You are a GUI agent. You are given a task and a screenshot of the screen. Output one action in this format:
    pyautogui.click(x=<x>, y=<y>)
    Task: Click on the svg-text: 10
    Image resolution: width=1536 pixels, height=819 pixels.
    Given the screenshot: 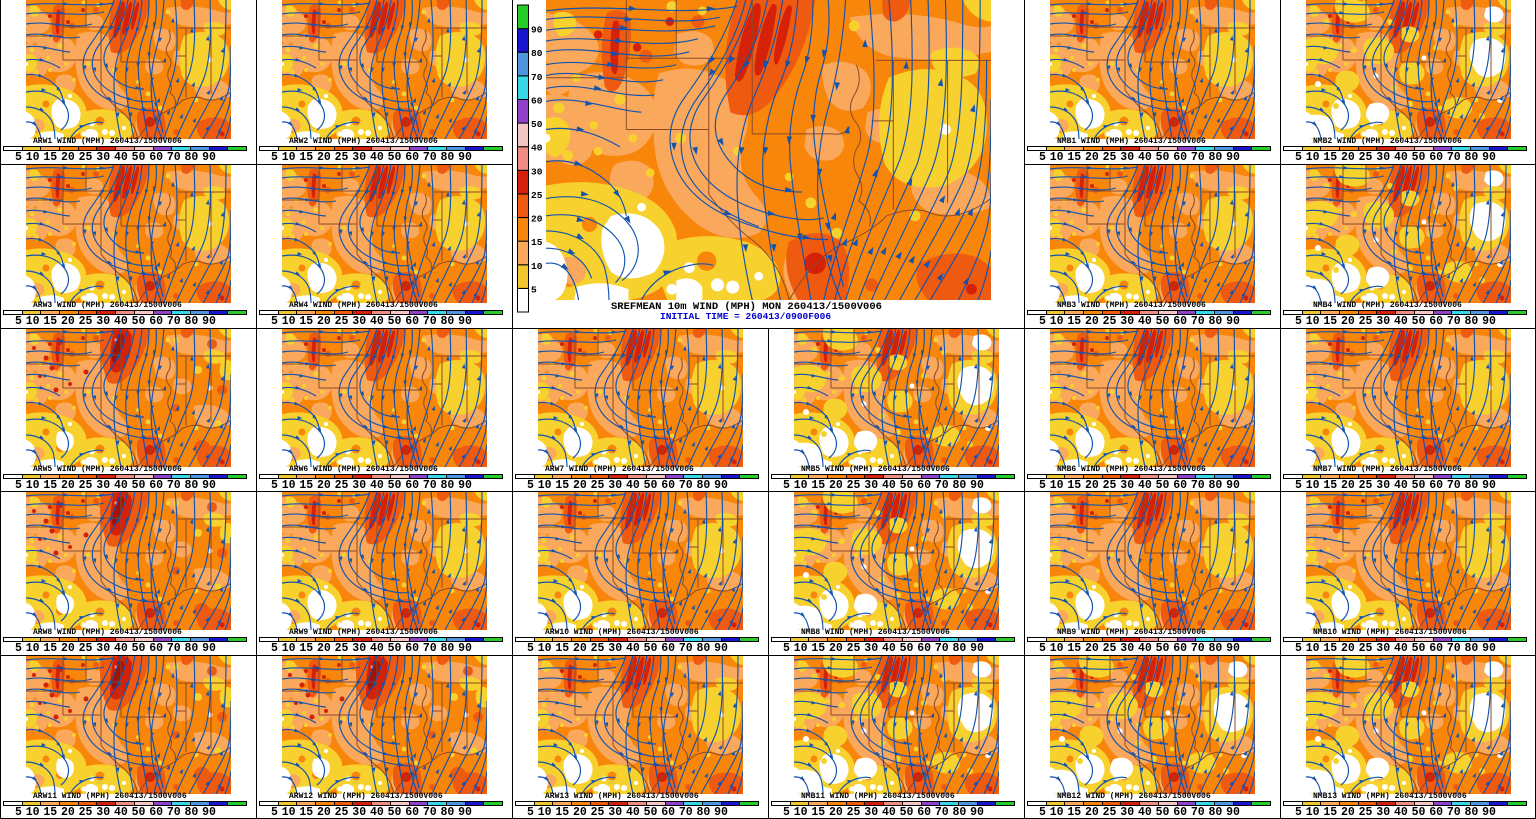 What is the action you would take?
    pyautogui.click(x=537, y=266)
    